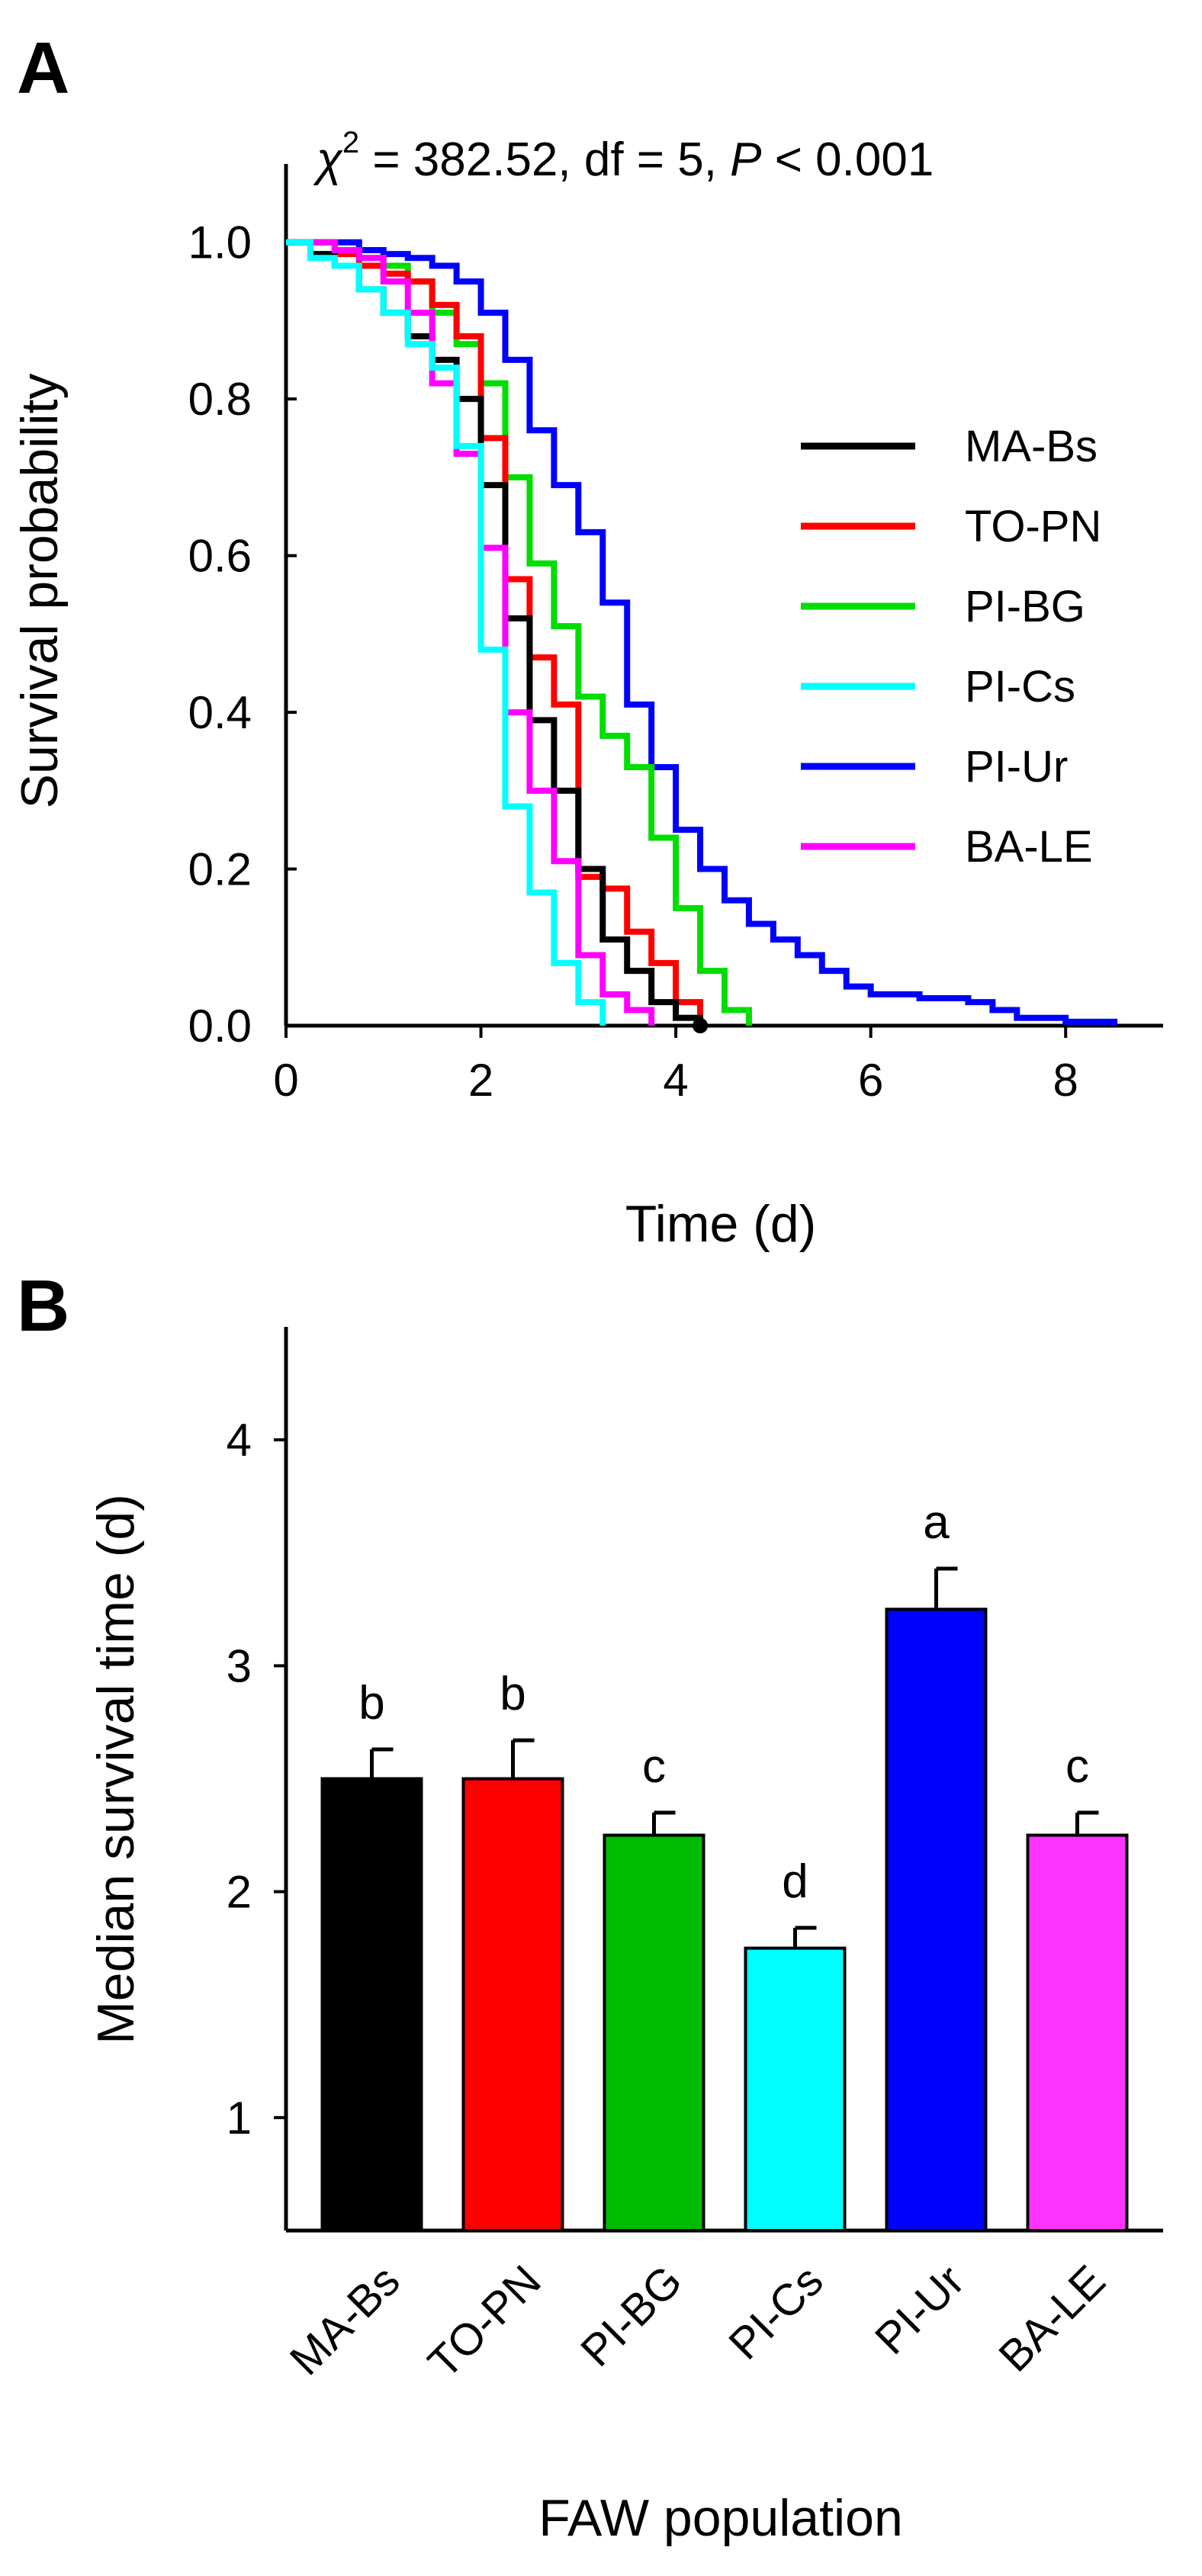 This screenshot has width=1202, height=2576. I want to click on y-tick-label: 0.8, so click(220, 399).